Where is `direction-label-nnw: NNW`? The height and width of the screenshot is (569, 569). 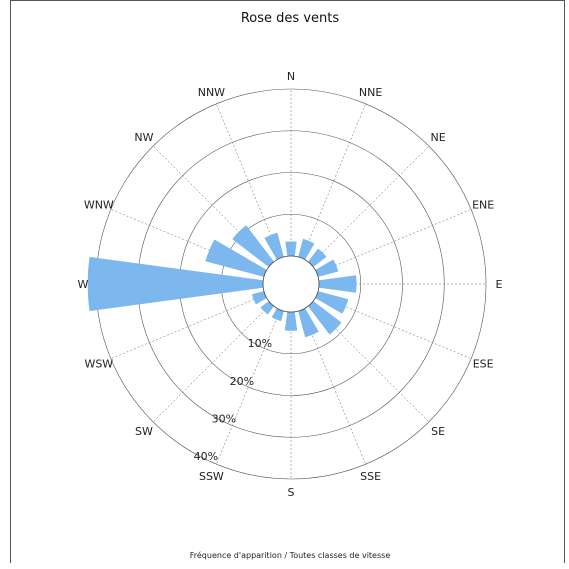 direction-label-nnw: NNW is located at coordinates (211, 92).